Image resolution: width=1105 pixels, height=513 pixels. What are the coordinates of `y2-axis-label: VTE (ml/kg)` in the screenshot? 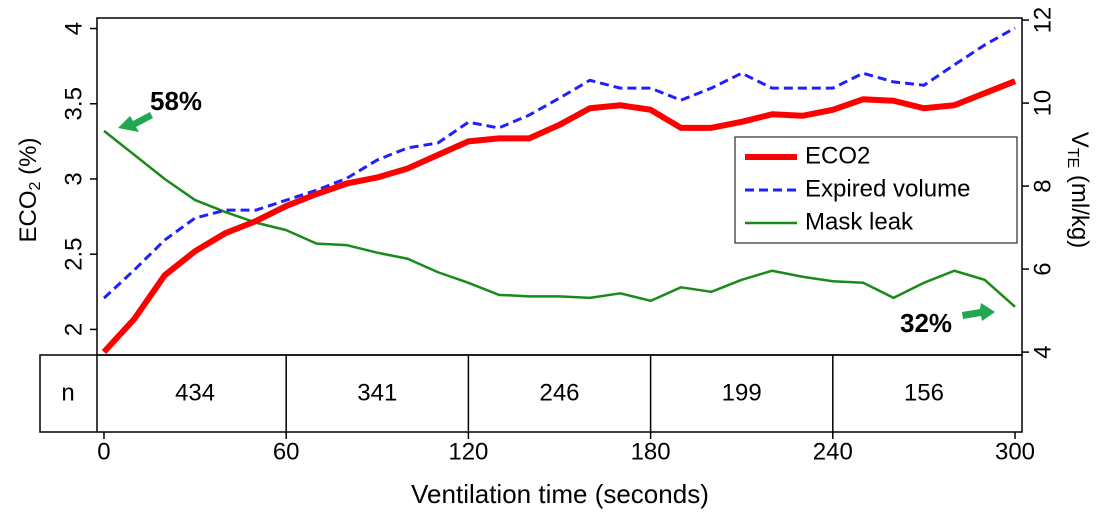 It's located at (1078, 190).